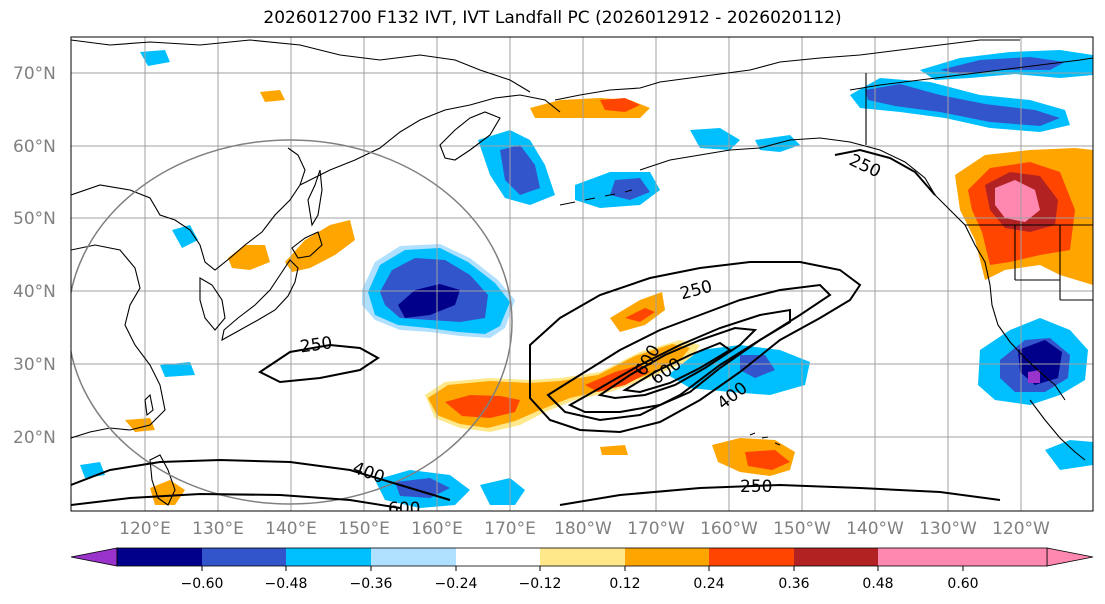 The image size is (1105, 604). I want to click on coast-alaska, so click(787, 70).